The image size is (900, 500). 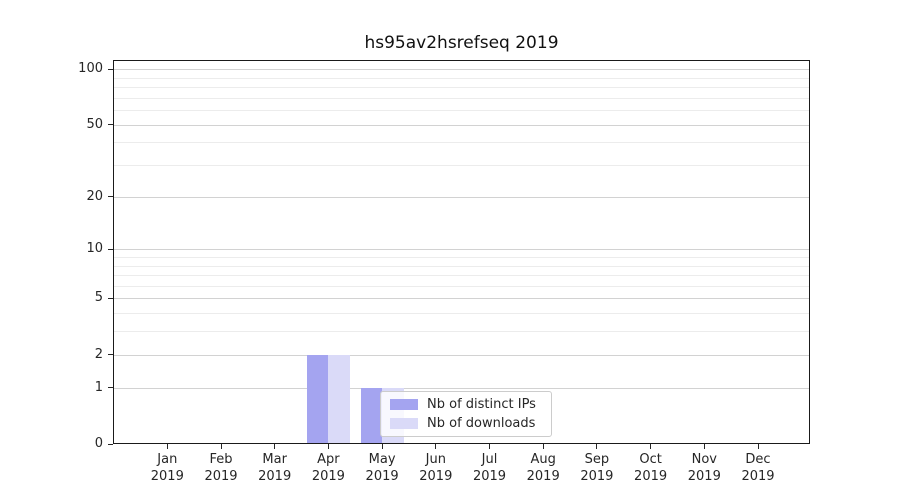 What do you see at coordinates (543, 468) in the screenshot?
I see `x-tick-label-aug: Aug 2019` at bounding box center [543, 468].